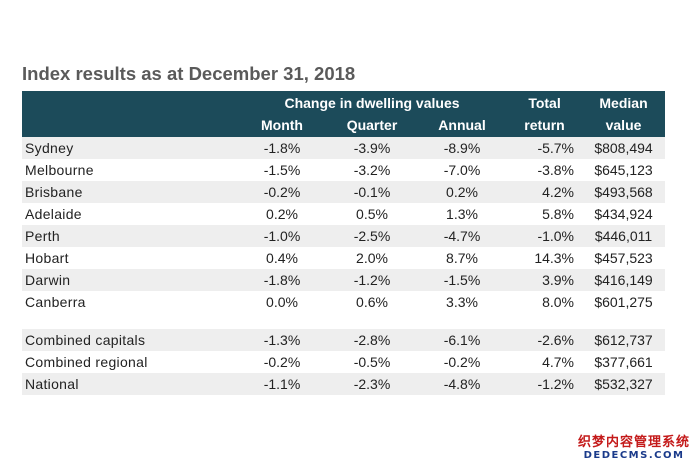 The height and width of the screenshot is (467, 700). I want to click on row-name: Hobart, so click(47, 258).